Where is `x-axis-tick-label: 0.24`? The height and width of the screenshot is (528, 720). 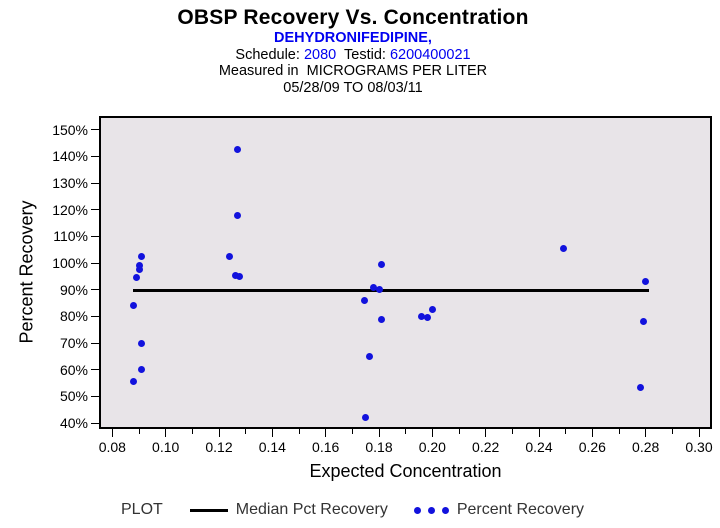 x-axis-tick-label: 0.24 is located at coordinates (539, 447).